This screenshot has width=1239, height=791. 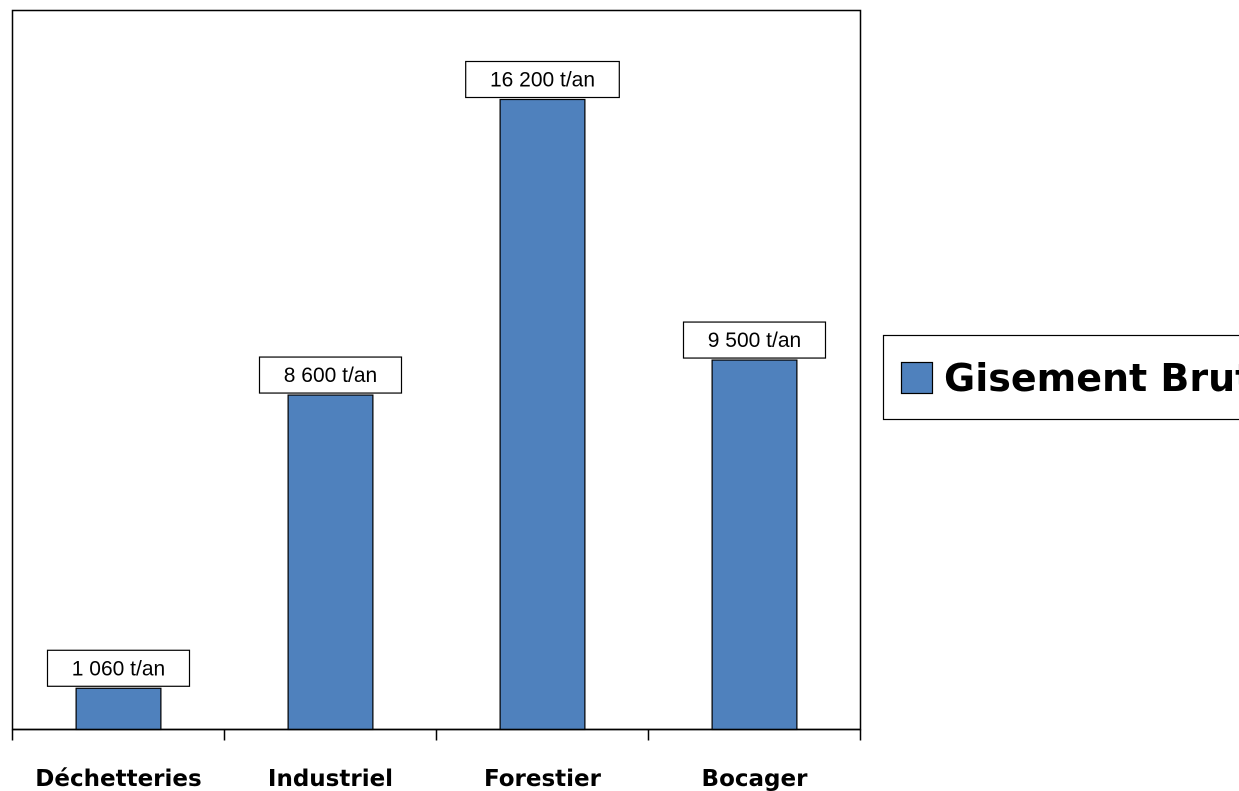 I want to click on bar-industriel, so click(x=330, y=562).